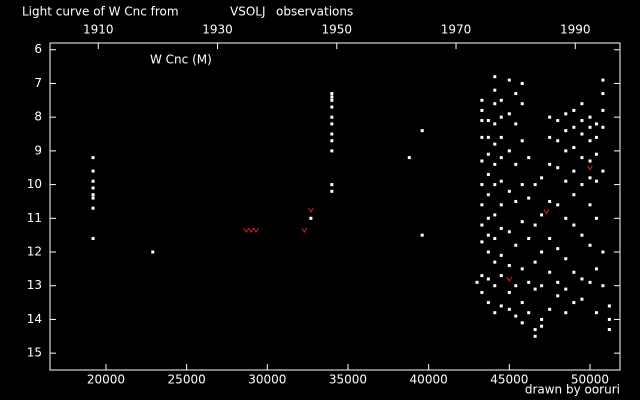 This screenshot has height=400, width=640. What do you see at coordinates (38, 150) in the screenshot?
I see `y-tick-label: 9` at bounding box center [38, 150].